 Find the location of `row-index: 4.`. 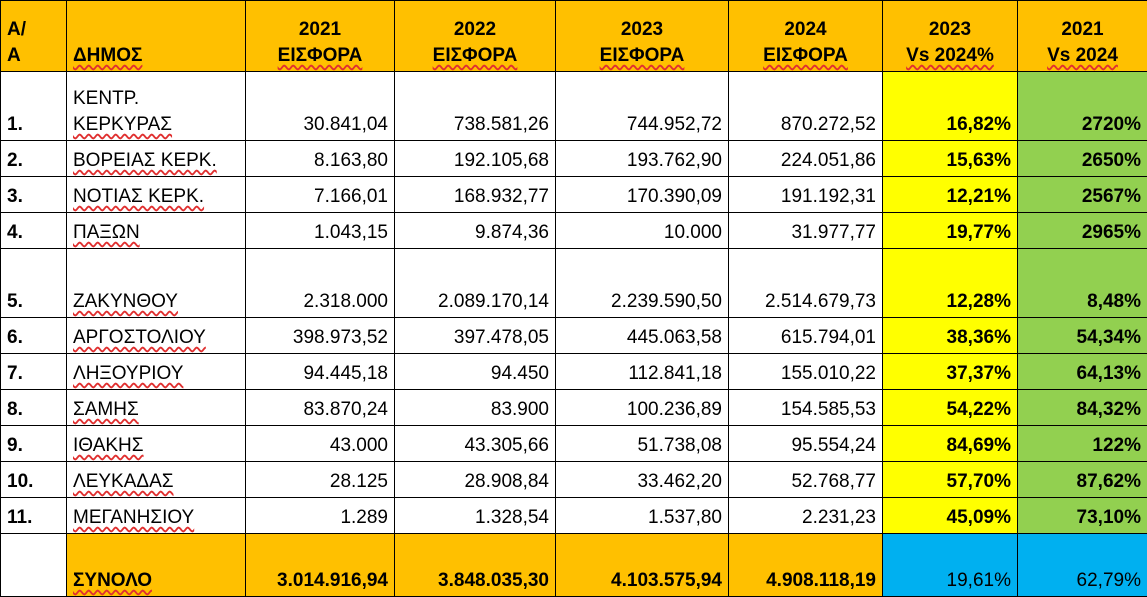

row-index: 4. is located at coordinates (34, 231).